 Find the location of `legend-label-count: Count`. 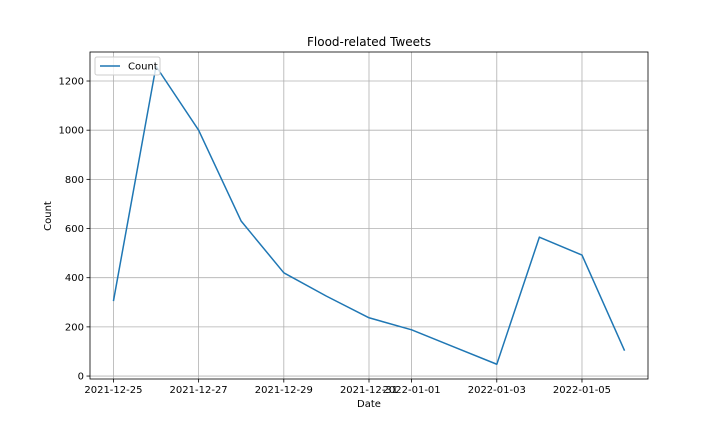

legend-label-count: Count is located at coordinates (143, 67).